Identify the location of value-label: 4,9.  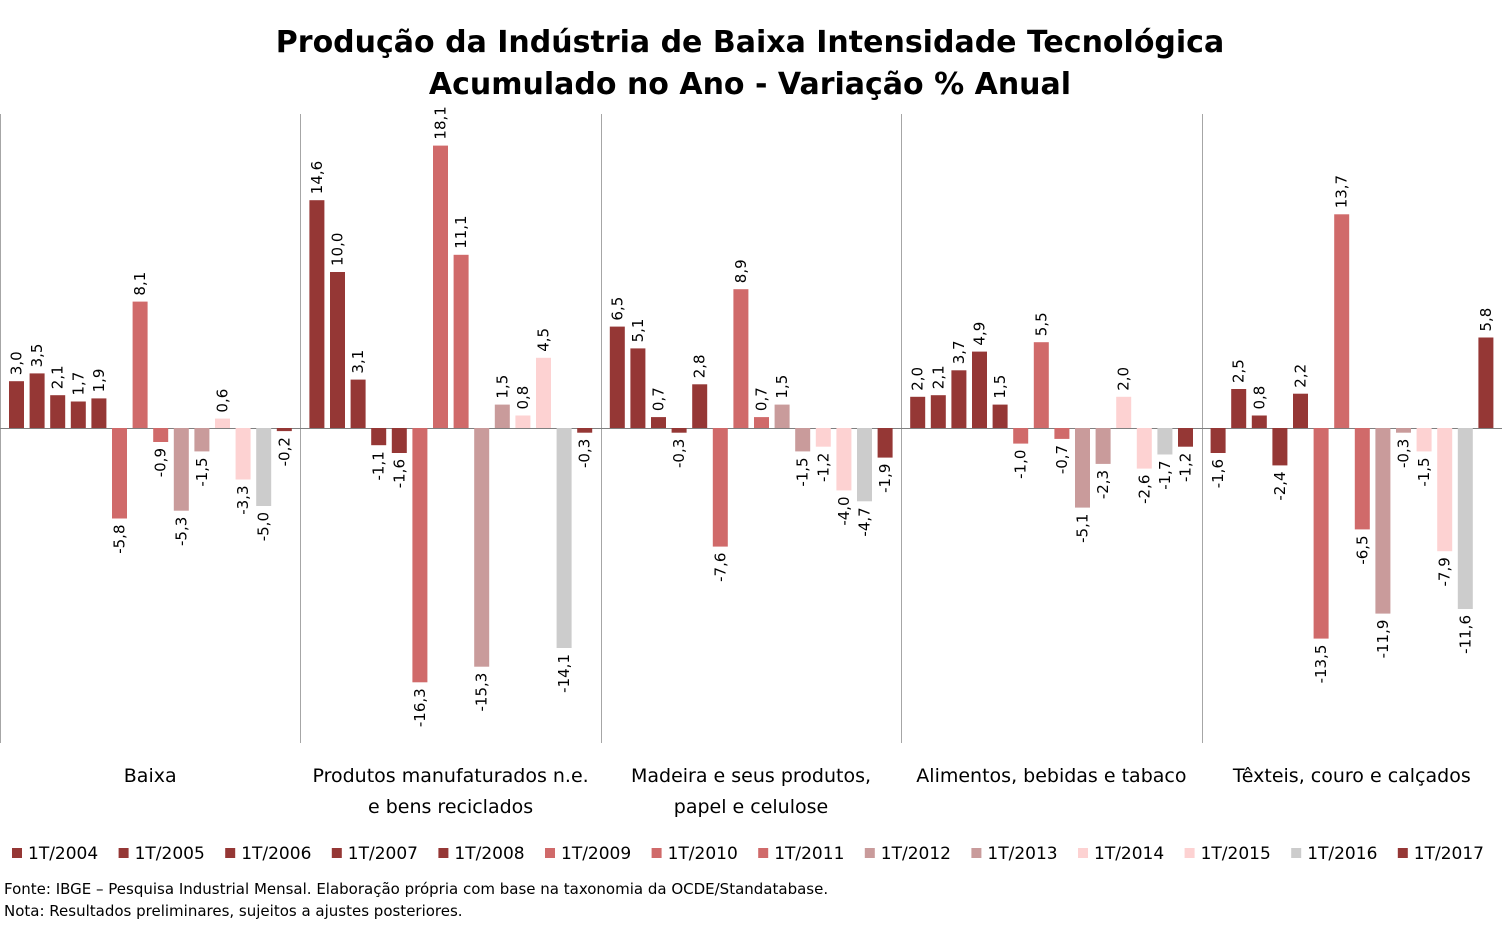
(980, 334).